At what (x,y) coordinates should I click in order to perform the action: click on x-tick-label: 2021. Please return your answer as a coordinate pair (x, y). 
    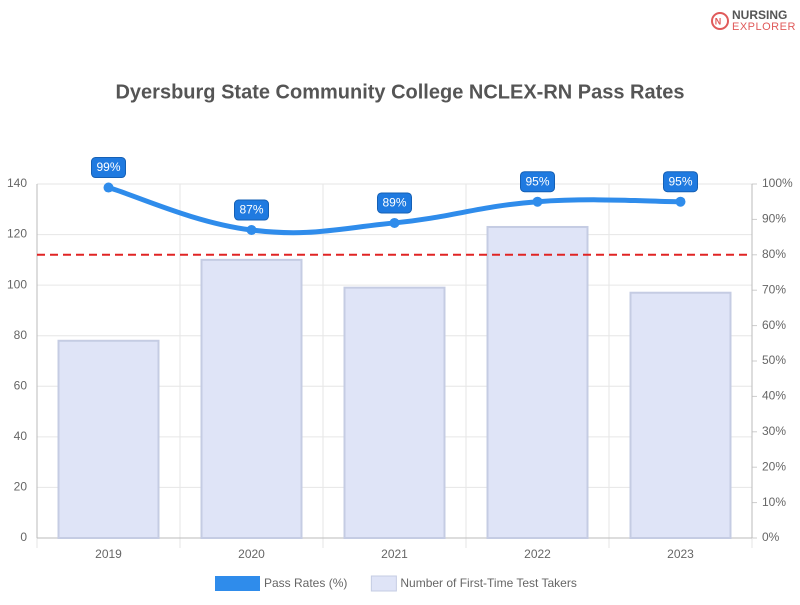
    Looking at the image, I should click on (394, 554).